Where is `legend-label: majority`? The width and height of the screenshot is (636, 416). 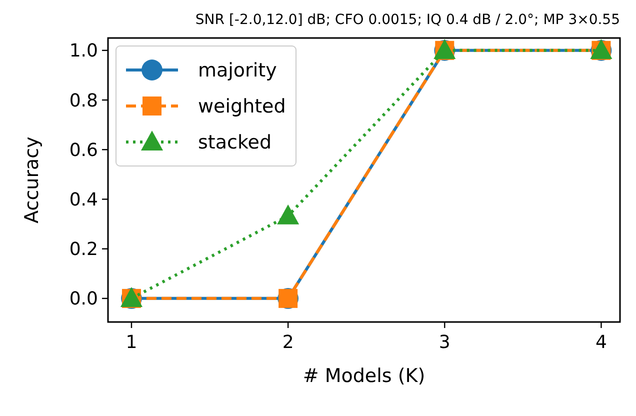 legend-label: majority is located at coordinates (237, 71).